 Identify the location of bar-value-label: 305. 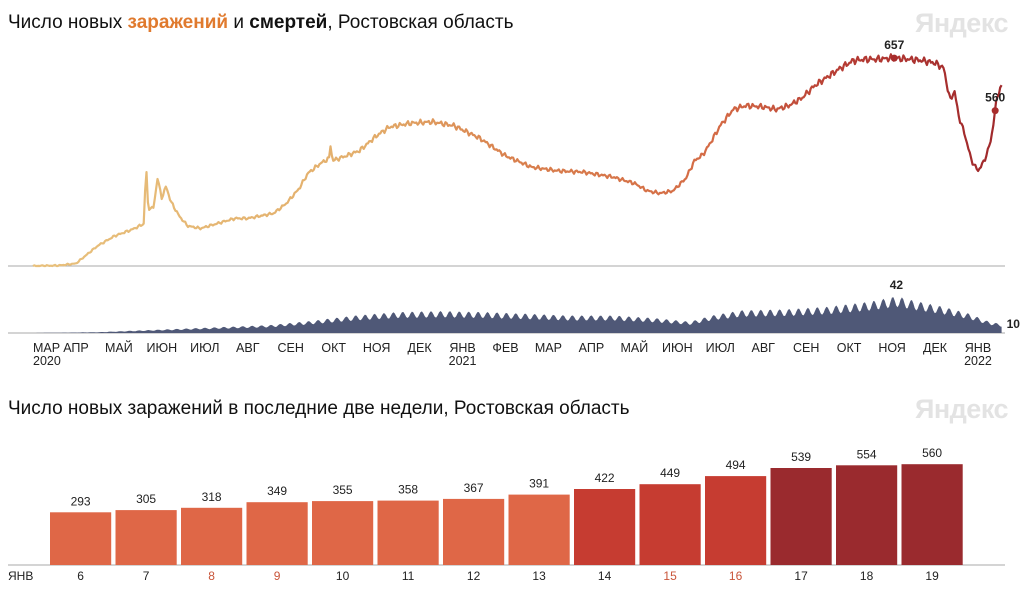
(146, 499).